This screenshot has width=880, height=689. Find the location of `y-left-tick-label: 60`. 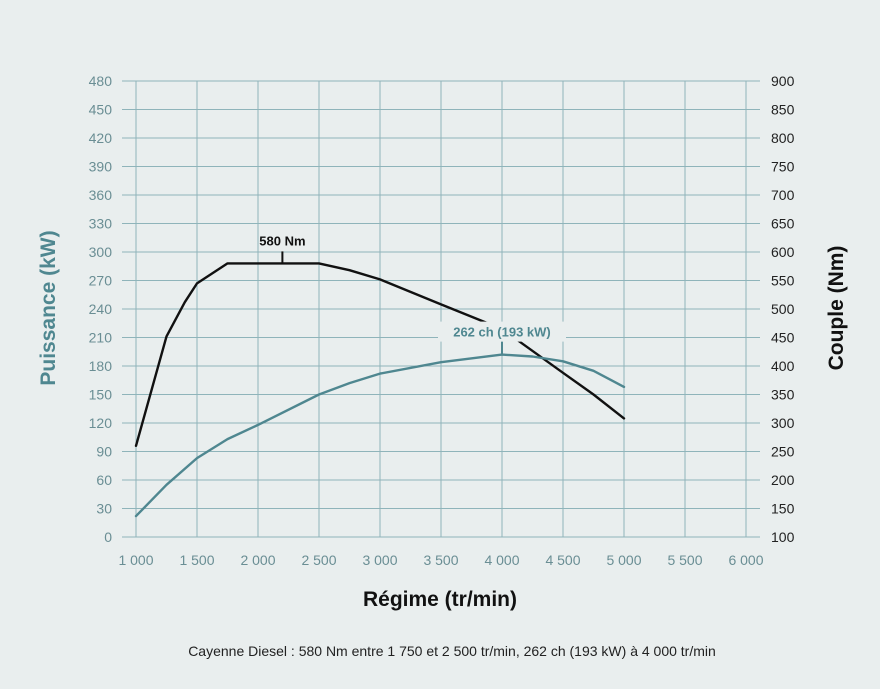

y-left-tick-label: 60 is located at coordinates (104, 480).